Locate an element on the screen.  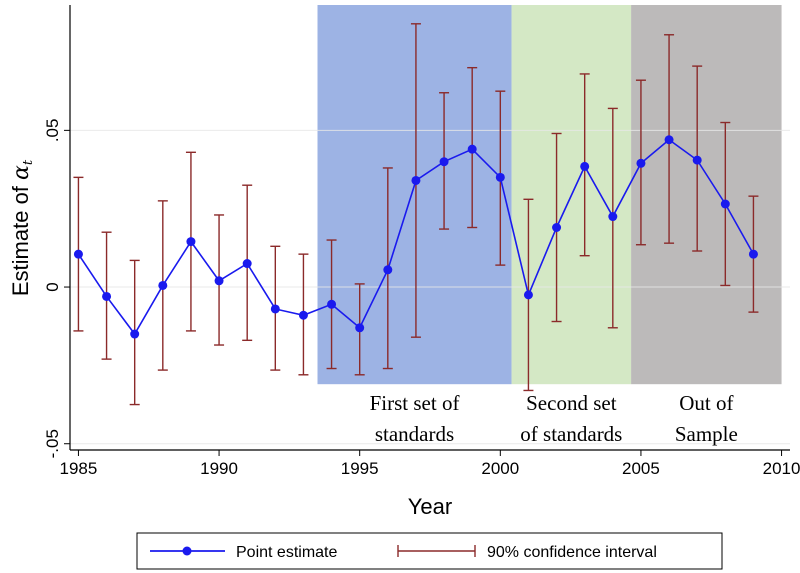
x-tick-label: 2010 is located at coordinates (781, 468).